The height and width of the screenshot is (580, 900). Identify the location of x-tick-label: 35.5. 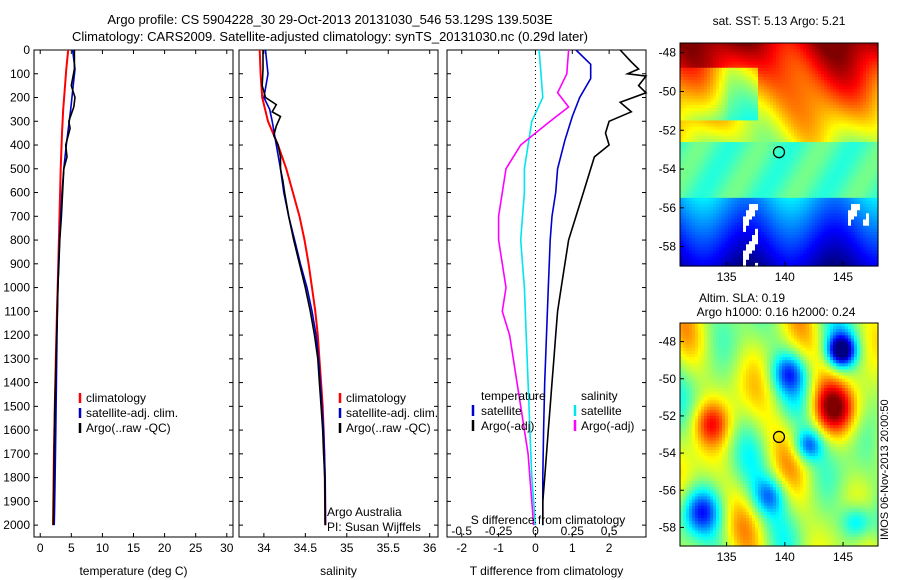
(389, 548).